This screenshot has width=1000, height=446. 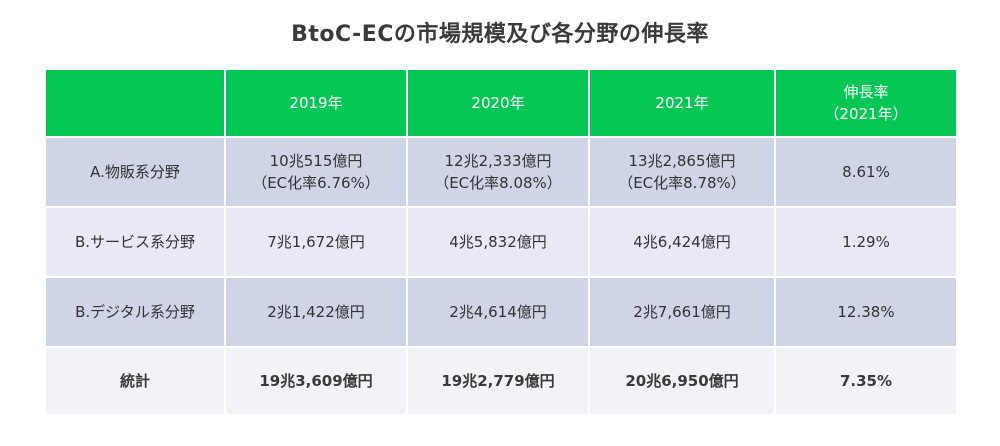 I want to click on cell-2020: 2兆4,614億円, so click(x=498, y=312).